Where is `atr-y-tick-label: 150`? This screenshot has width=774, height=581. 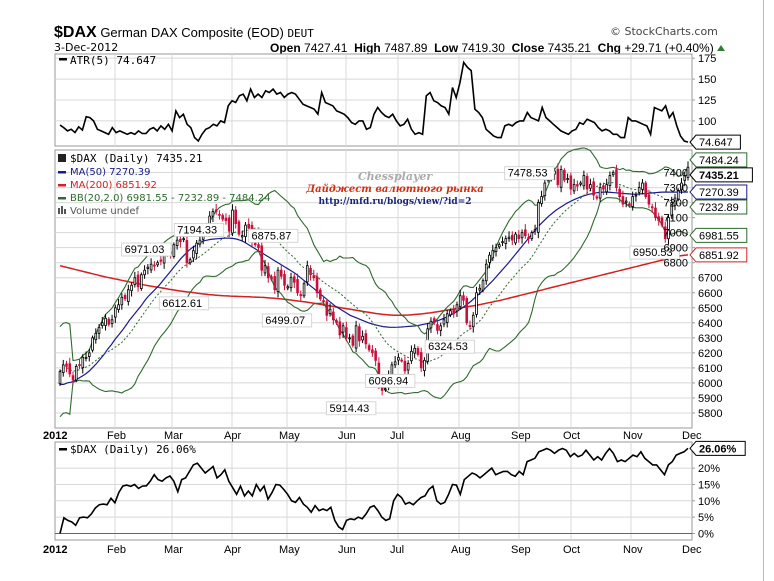
atr-y-tick-label: 150 is located at coordinates (707, 80).